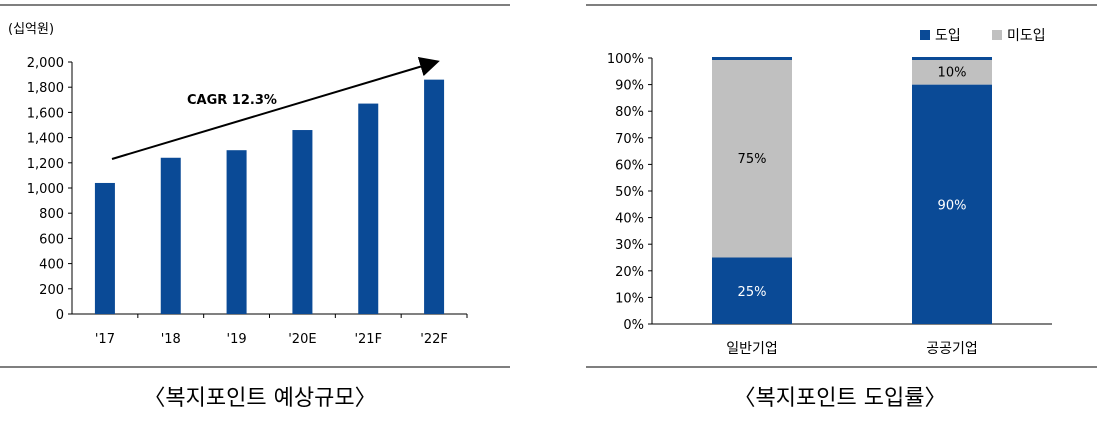 Image resolution: width=1097 pixels, height=433 pixels. Describe the element at coordinates (841, 5) in the screenshot. I see `top-rule-right` at that location.